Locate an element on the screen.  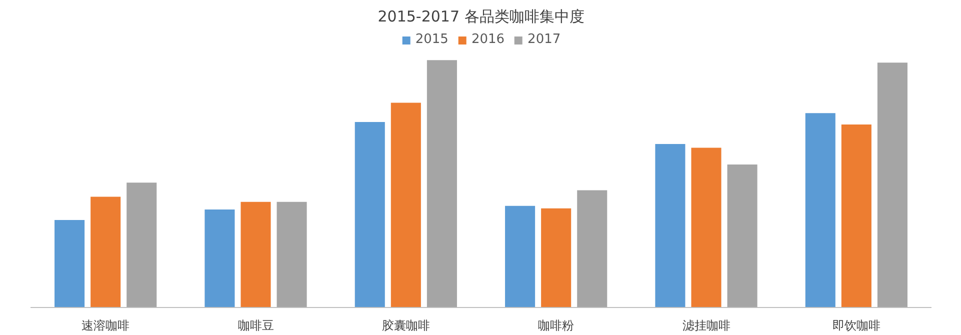
legend-label: 2016 is located at coordinates (488, 39).